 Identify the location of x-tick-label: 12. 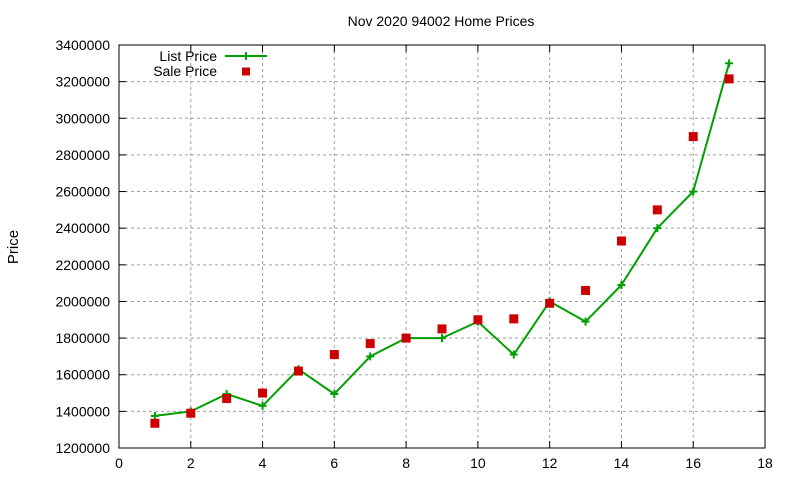
(550, 463).